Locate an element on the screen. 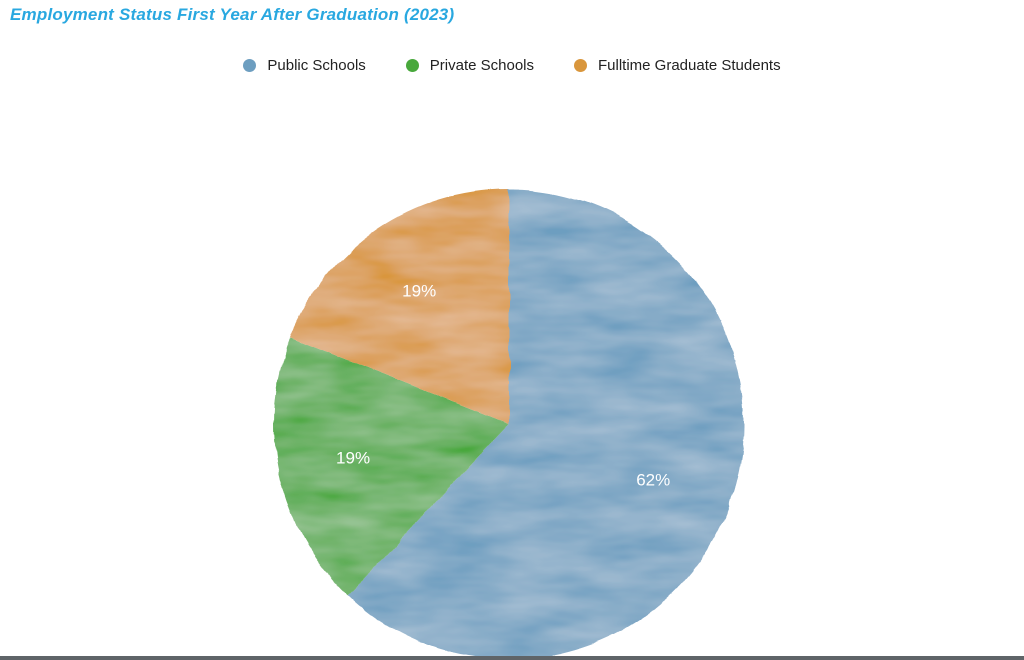  bottom-border is located at coordinates (512, 658).